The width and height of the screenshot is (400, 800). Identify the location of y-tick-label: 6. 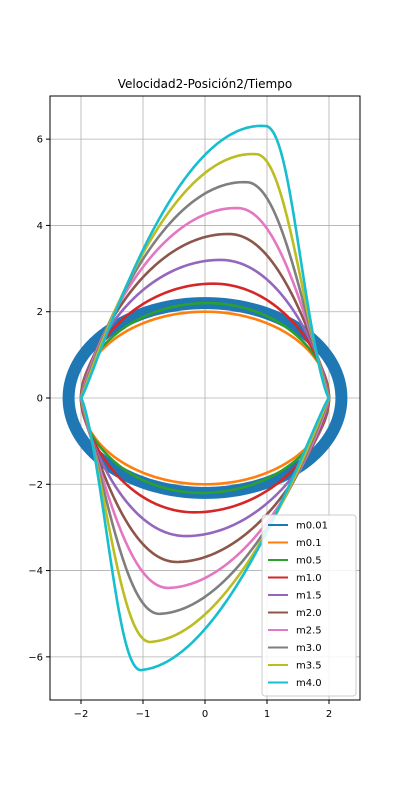
(40, 140).